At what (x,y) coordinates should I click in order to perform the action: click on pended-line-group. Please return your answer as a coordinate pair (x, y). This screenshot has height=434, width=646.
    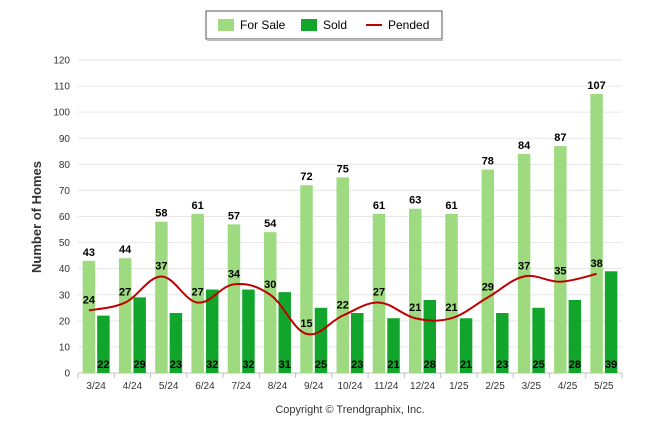
    Looking at the image, I should click on (342, 304).